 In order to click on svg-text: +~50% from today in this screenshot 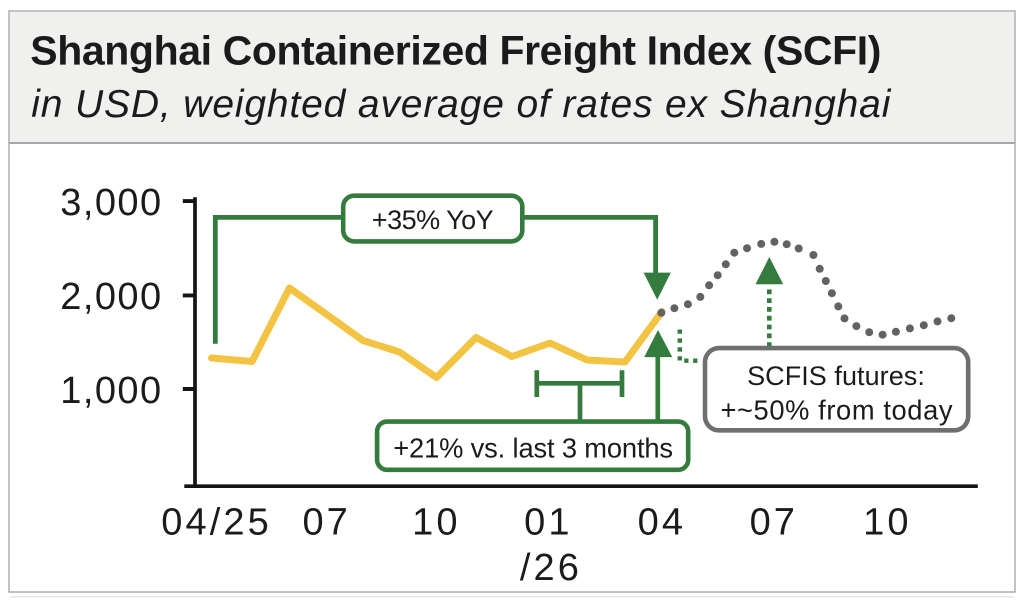, I will do `click(836, 410)`.